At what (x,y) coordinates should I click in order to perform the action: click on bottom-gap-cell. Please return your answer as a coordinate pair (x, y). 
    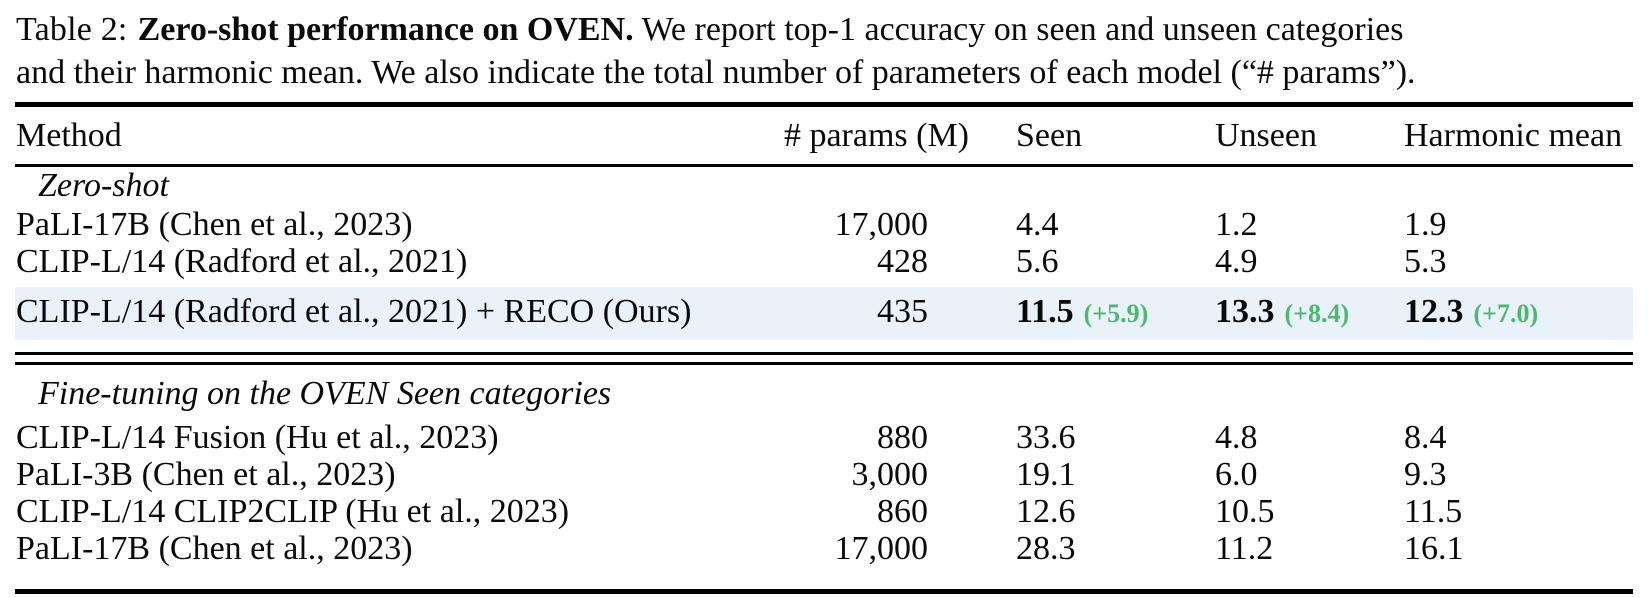
    Looking at the image, I should click on (824, 579).